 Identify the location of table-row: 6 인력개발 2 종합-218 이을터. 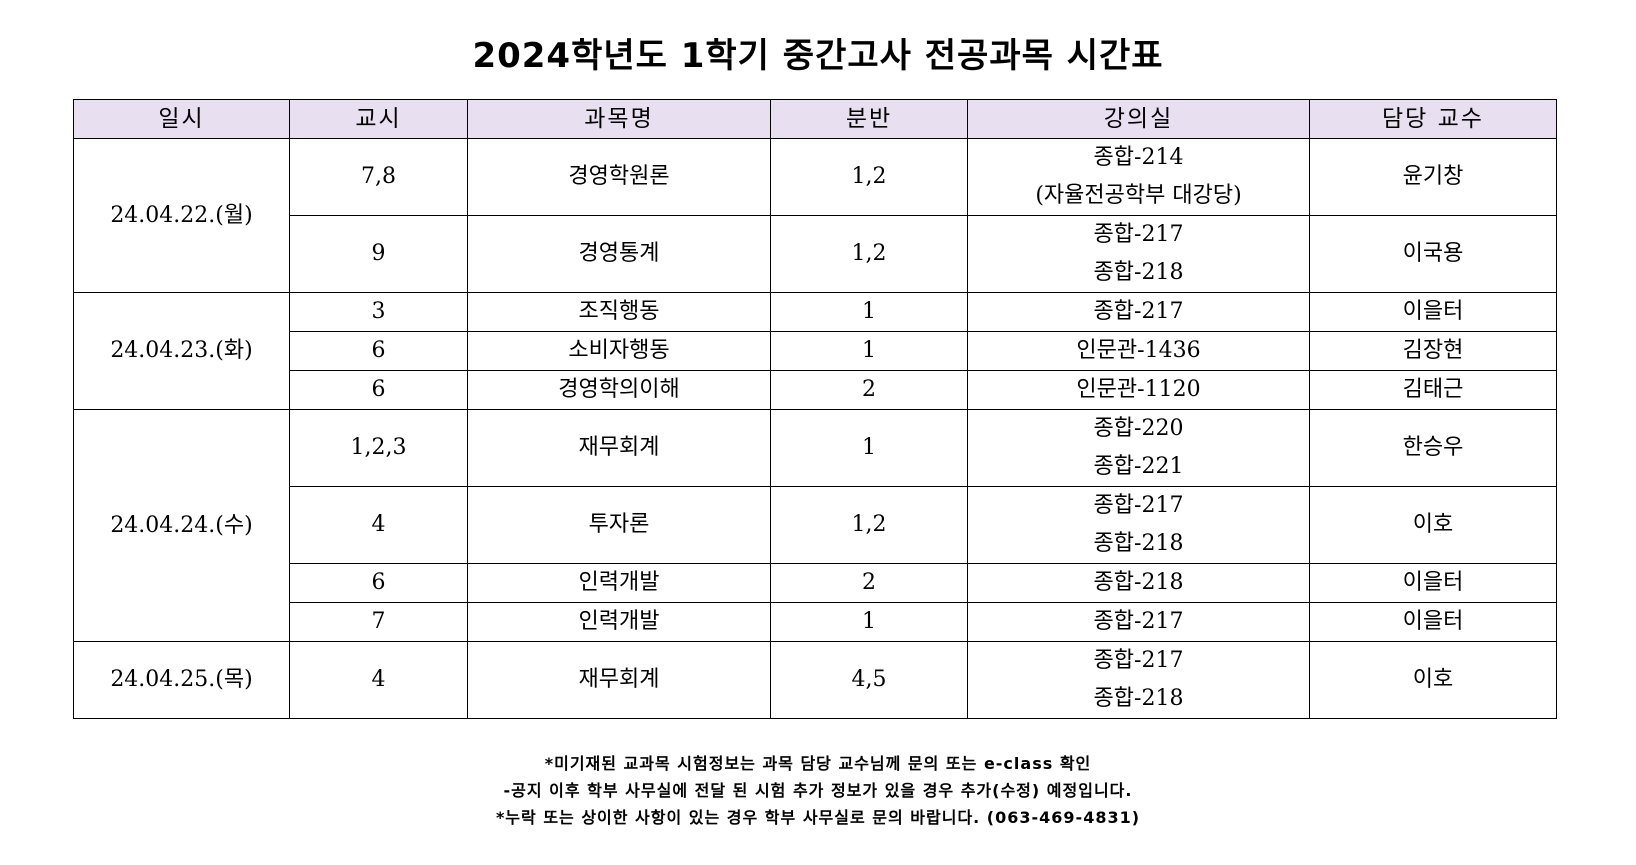
(815, 583).